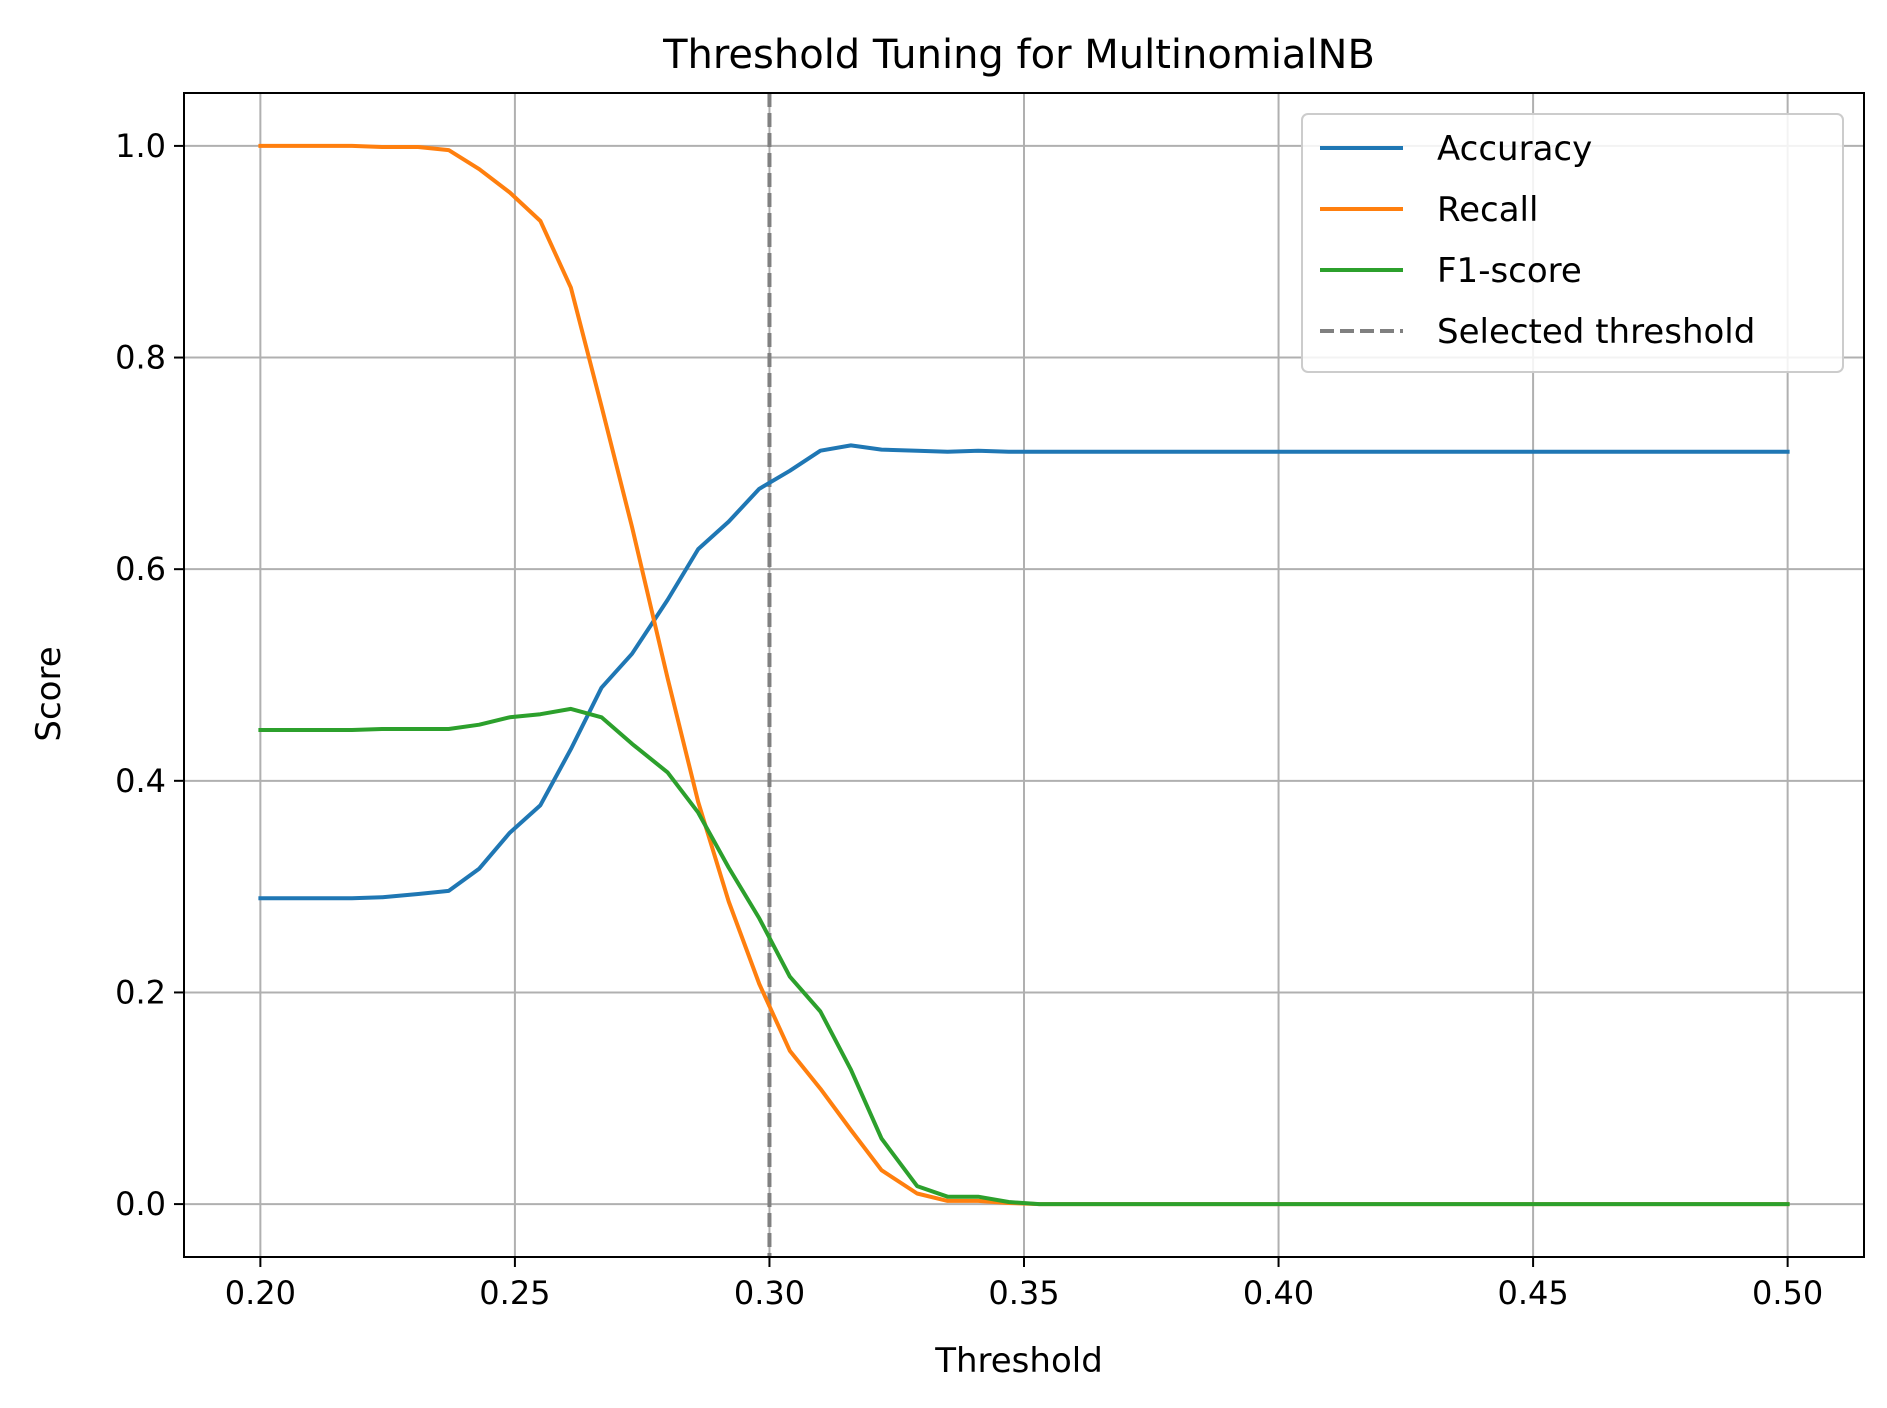 The width and height of the screenshot is (1887, 1408). I want to click on y-tick-label: 0.6, so click(140, 569).